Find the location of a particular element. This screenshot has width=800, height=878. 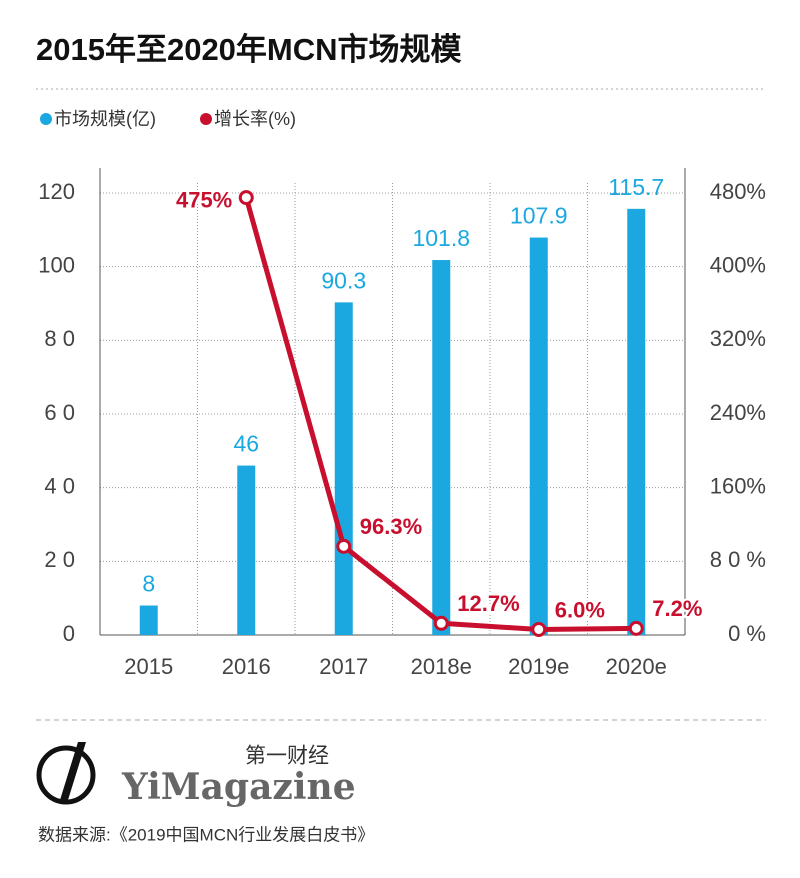

bar-value-label: 46 is located at coordinates (246, 444).